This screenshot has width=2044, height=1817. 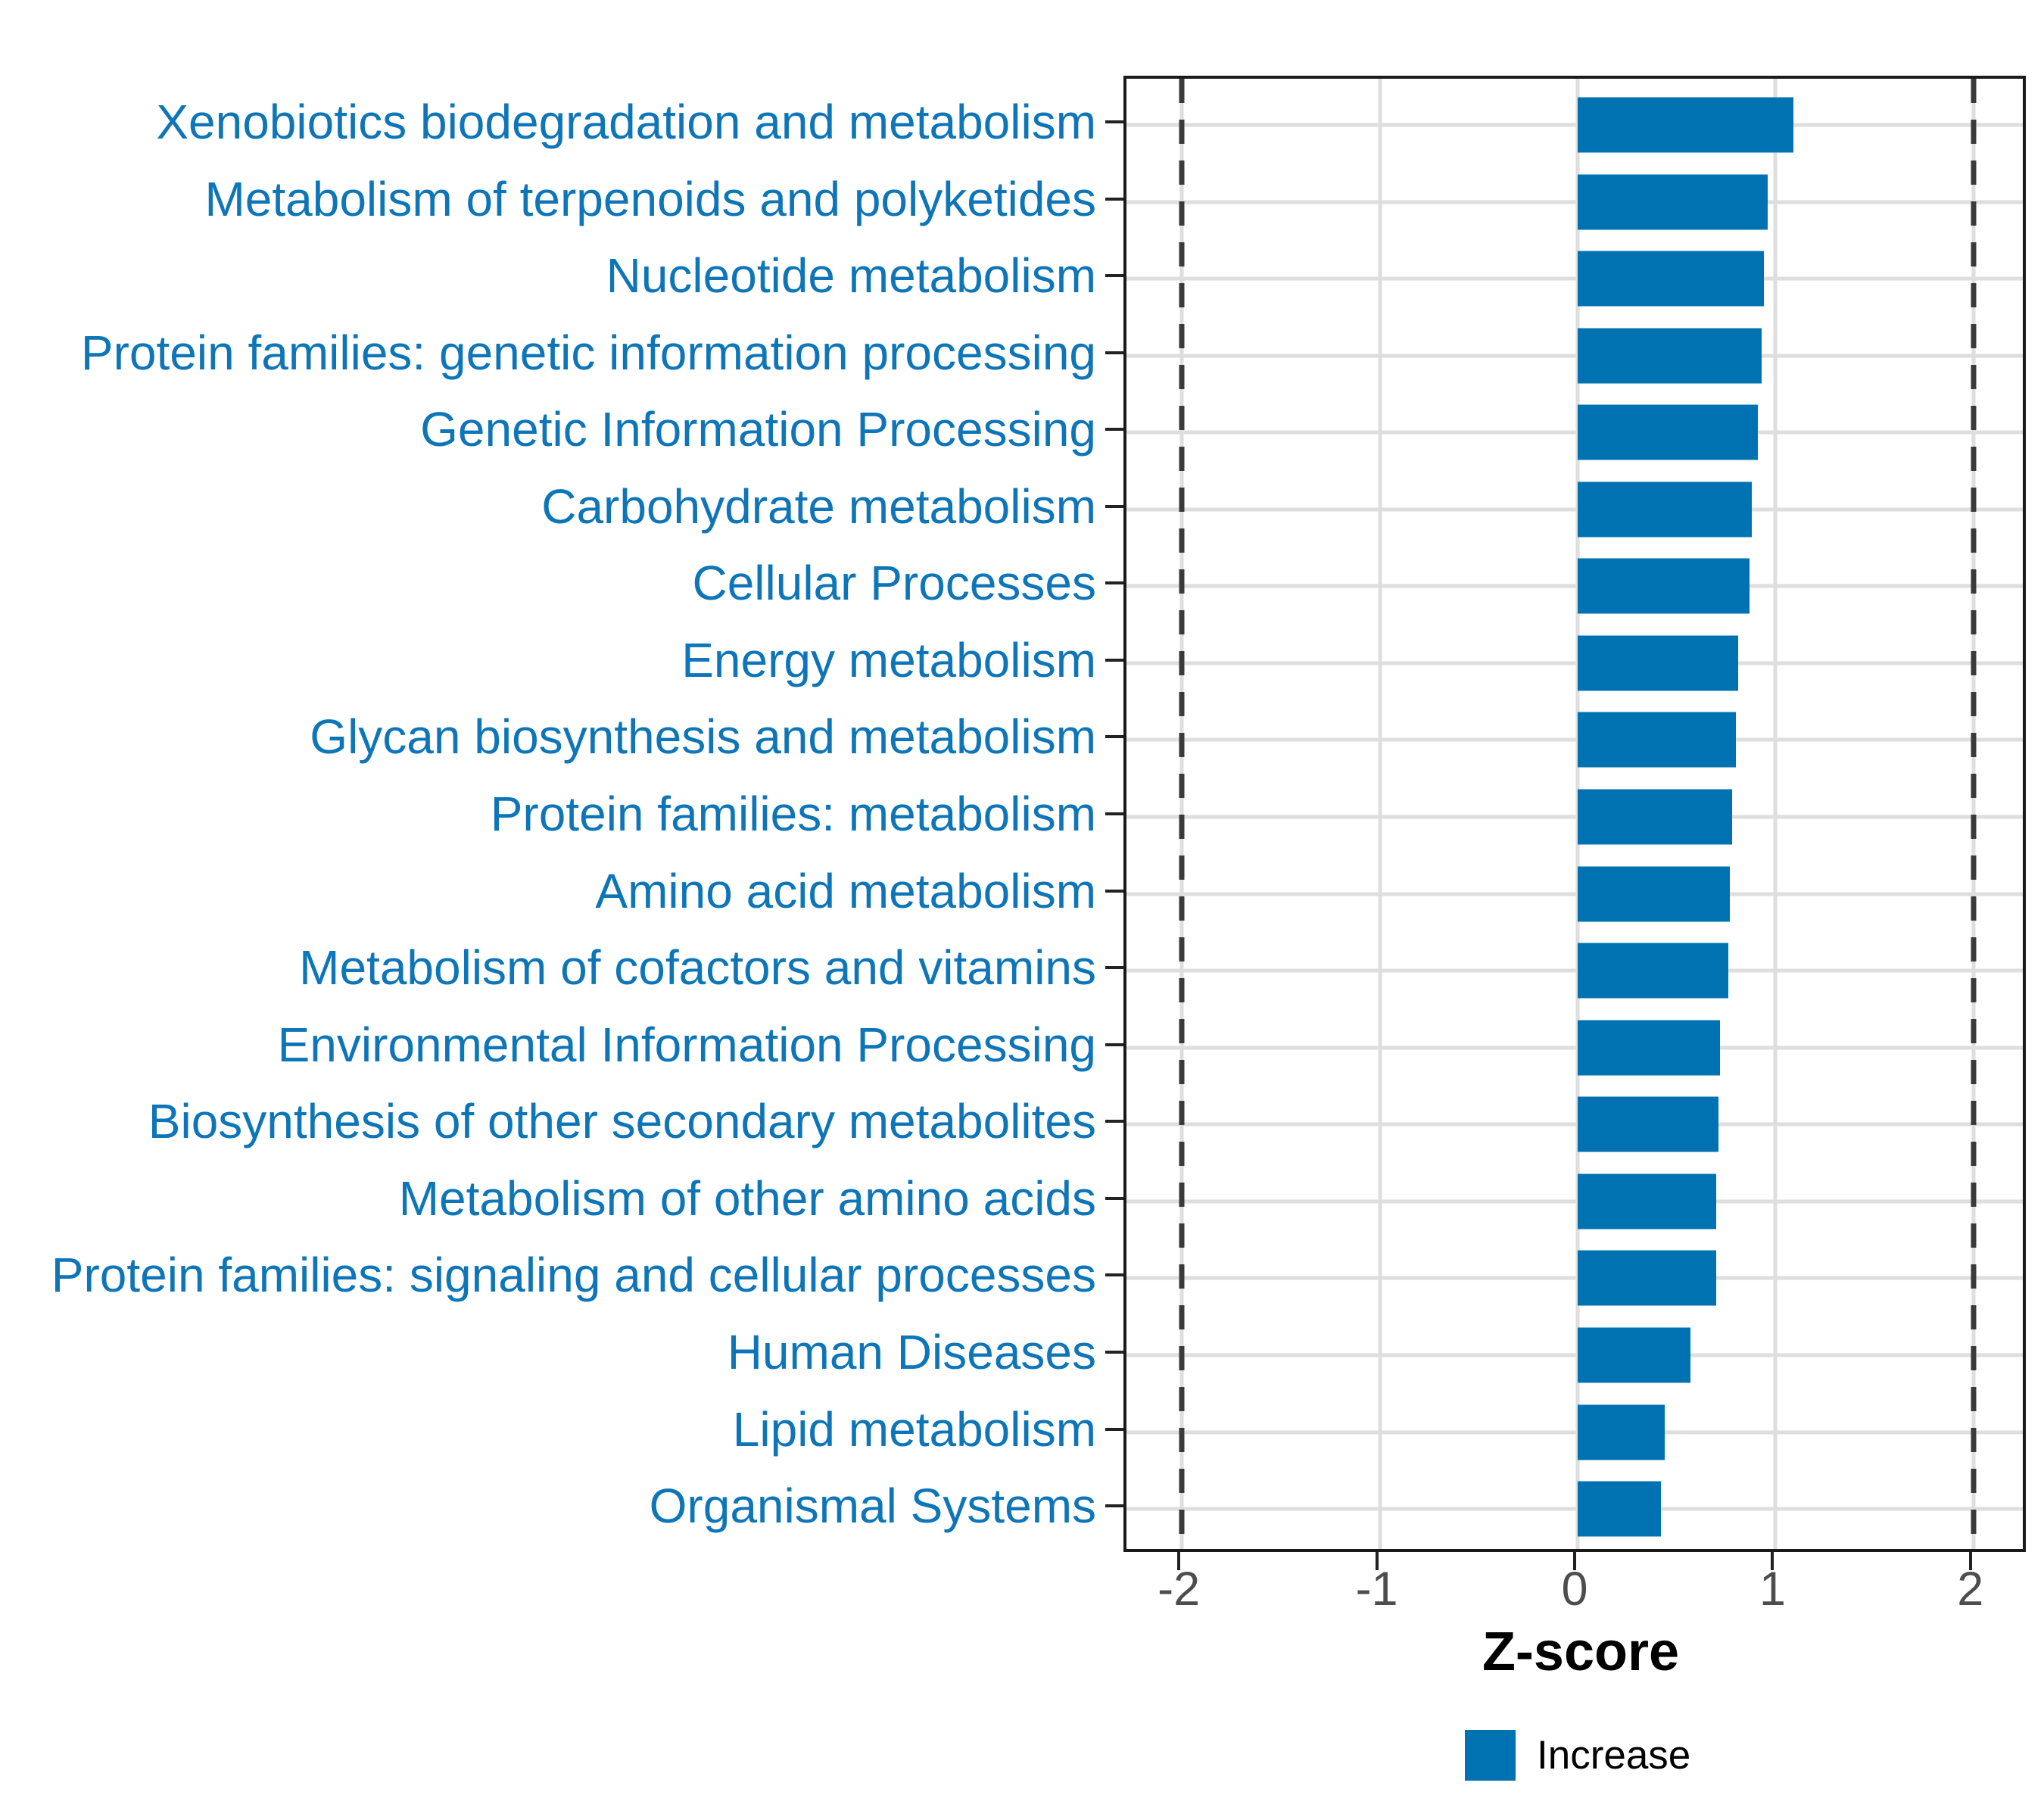 What do you see at coordinates (697, 968) in the screenshot?
I see `category-label: Metabolism of cofactors and vitamins` at bounding box center [697, 968].